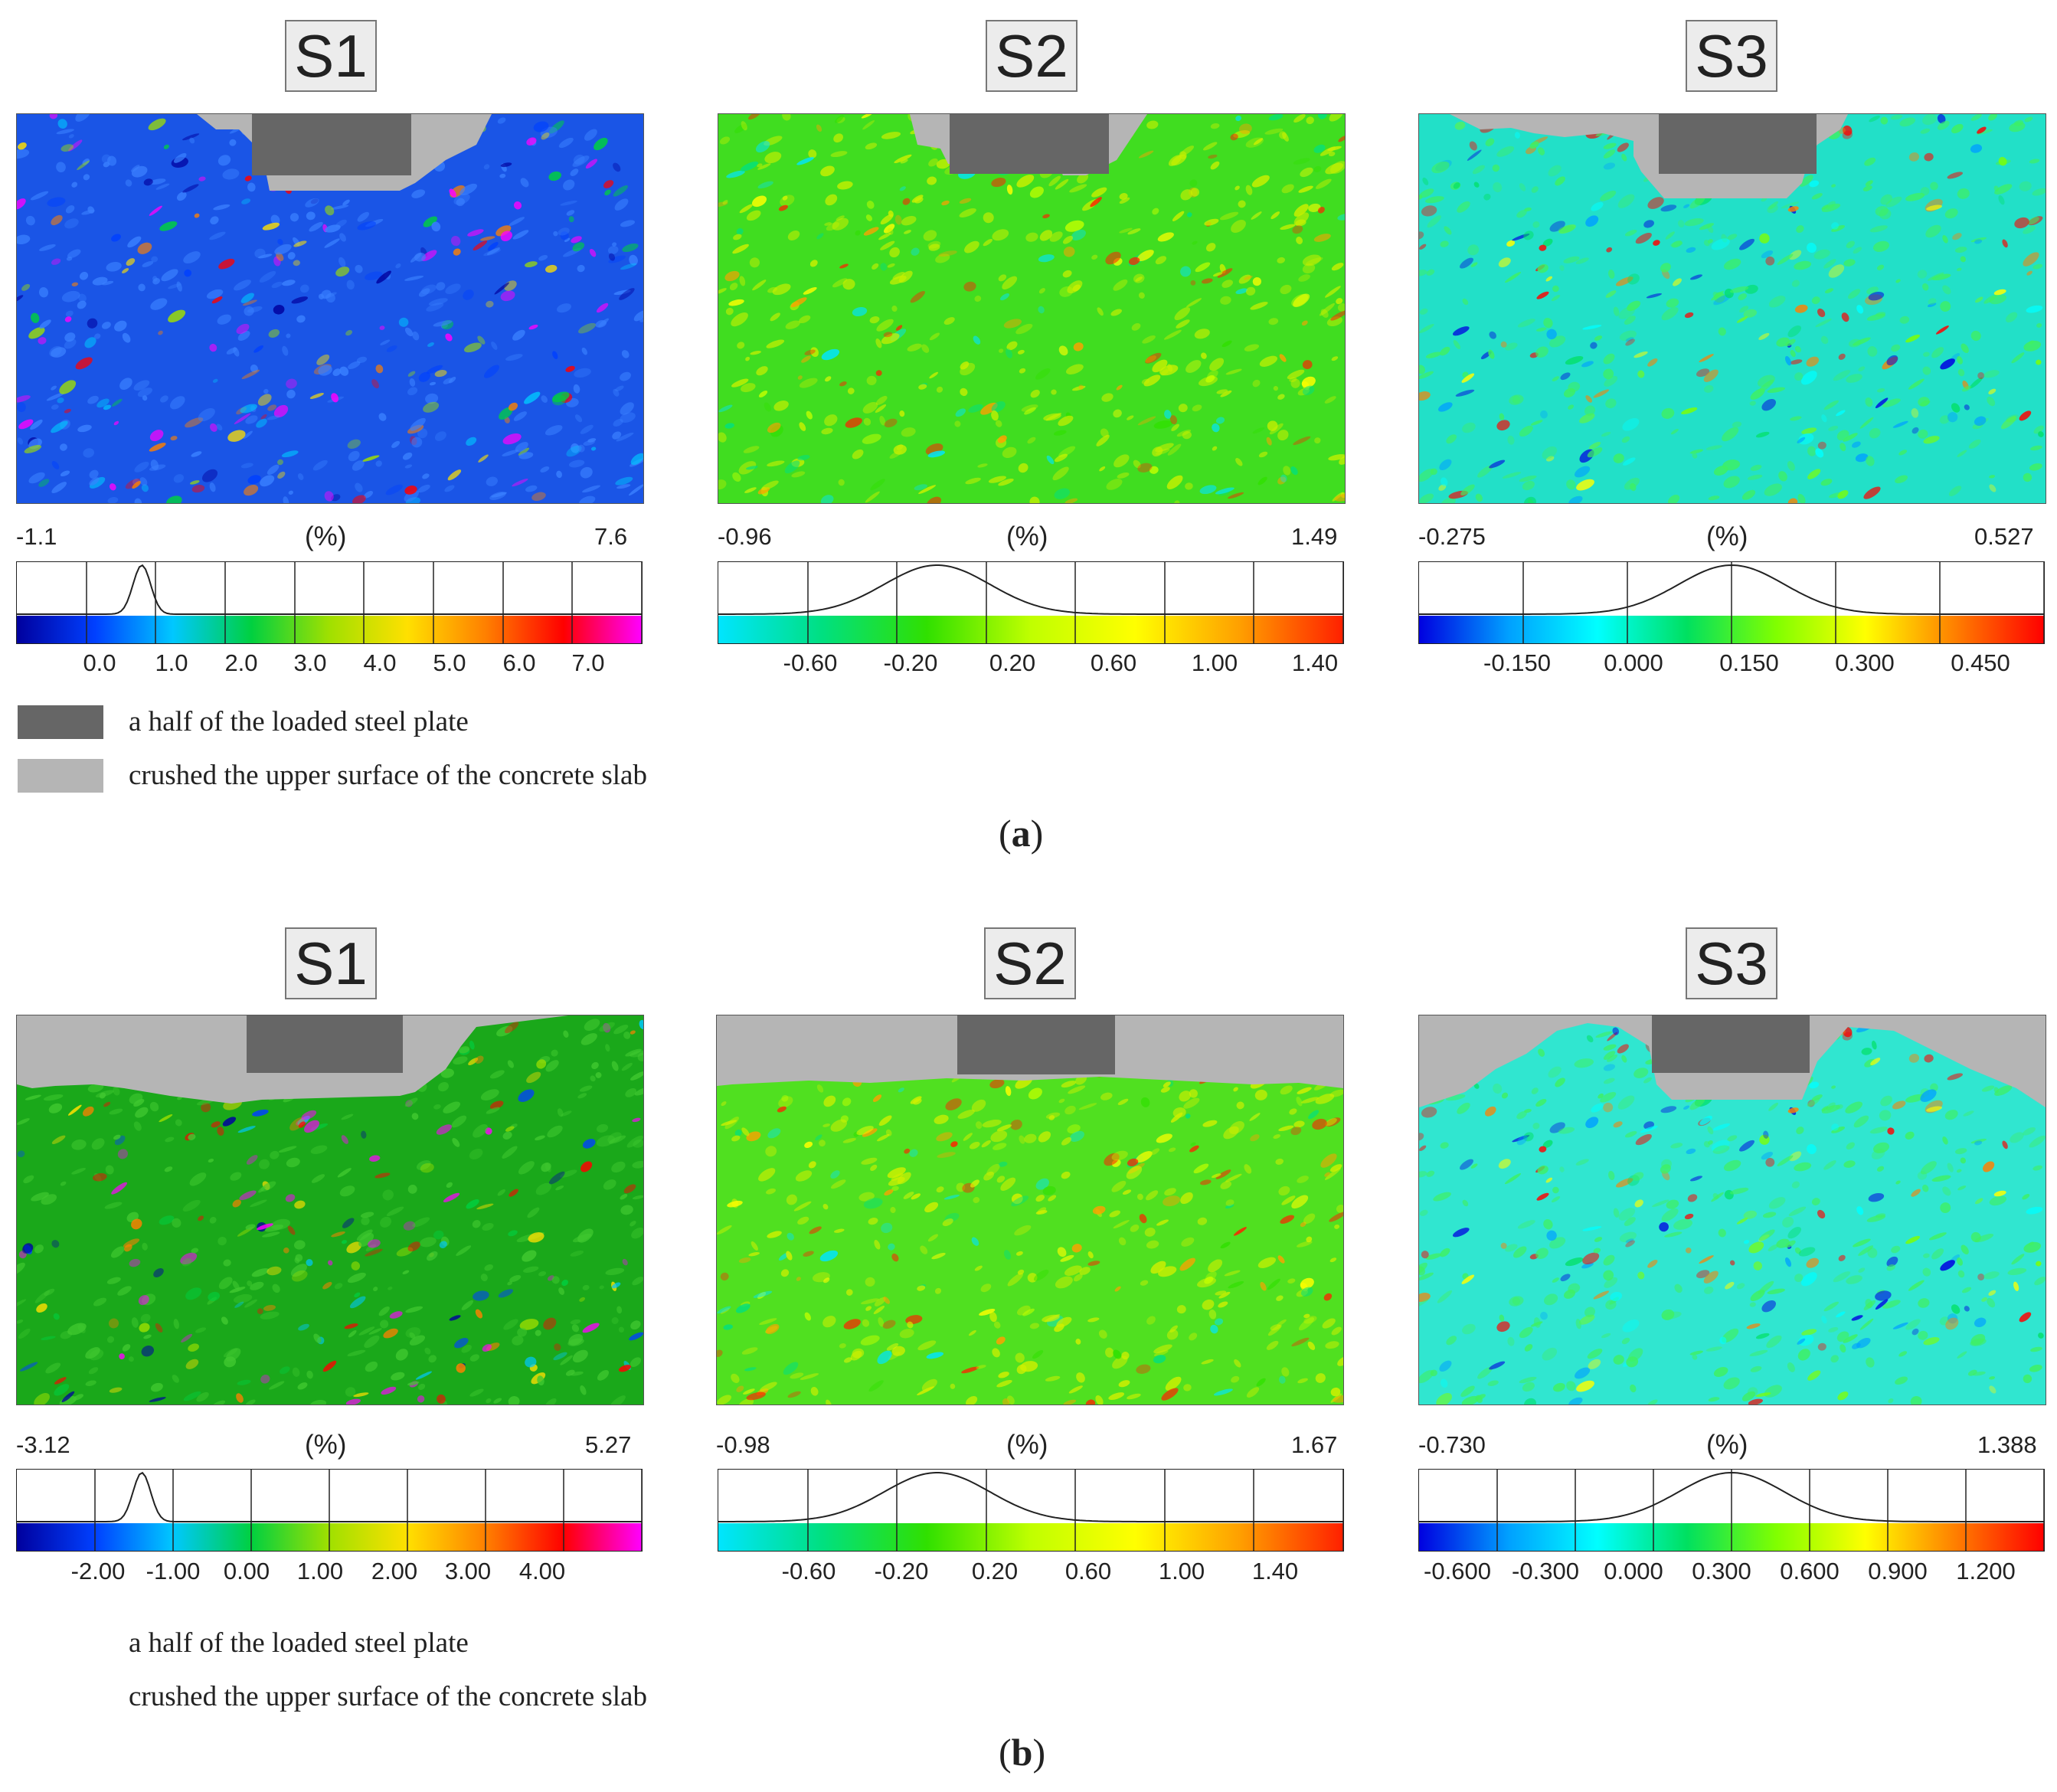 This screenshot has width=2057, height=1792. What do you see at coordinates (1012, 662) in the screenshot?
I see `tick-label: 0.20` at bounding box center [1012, 662].